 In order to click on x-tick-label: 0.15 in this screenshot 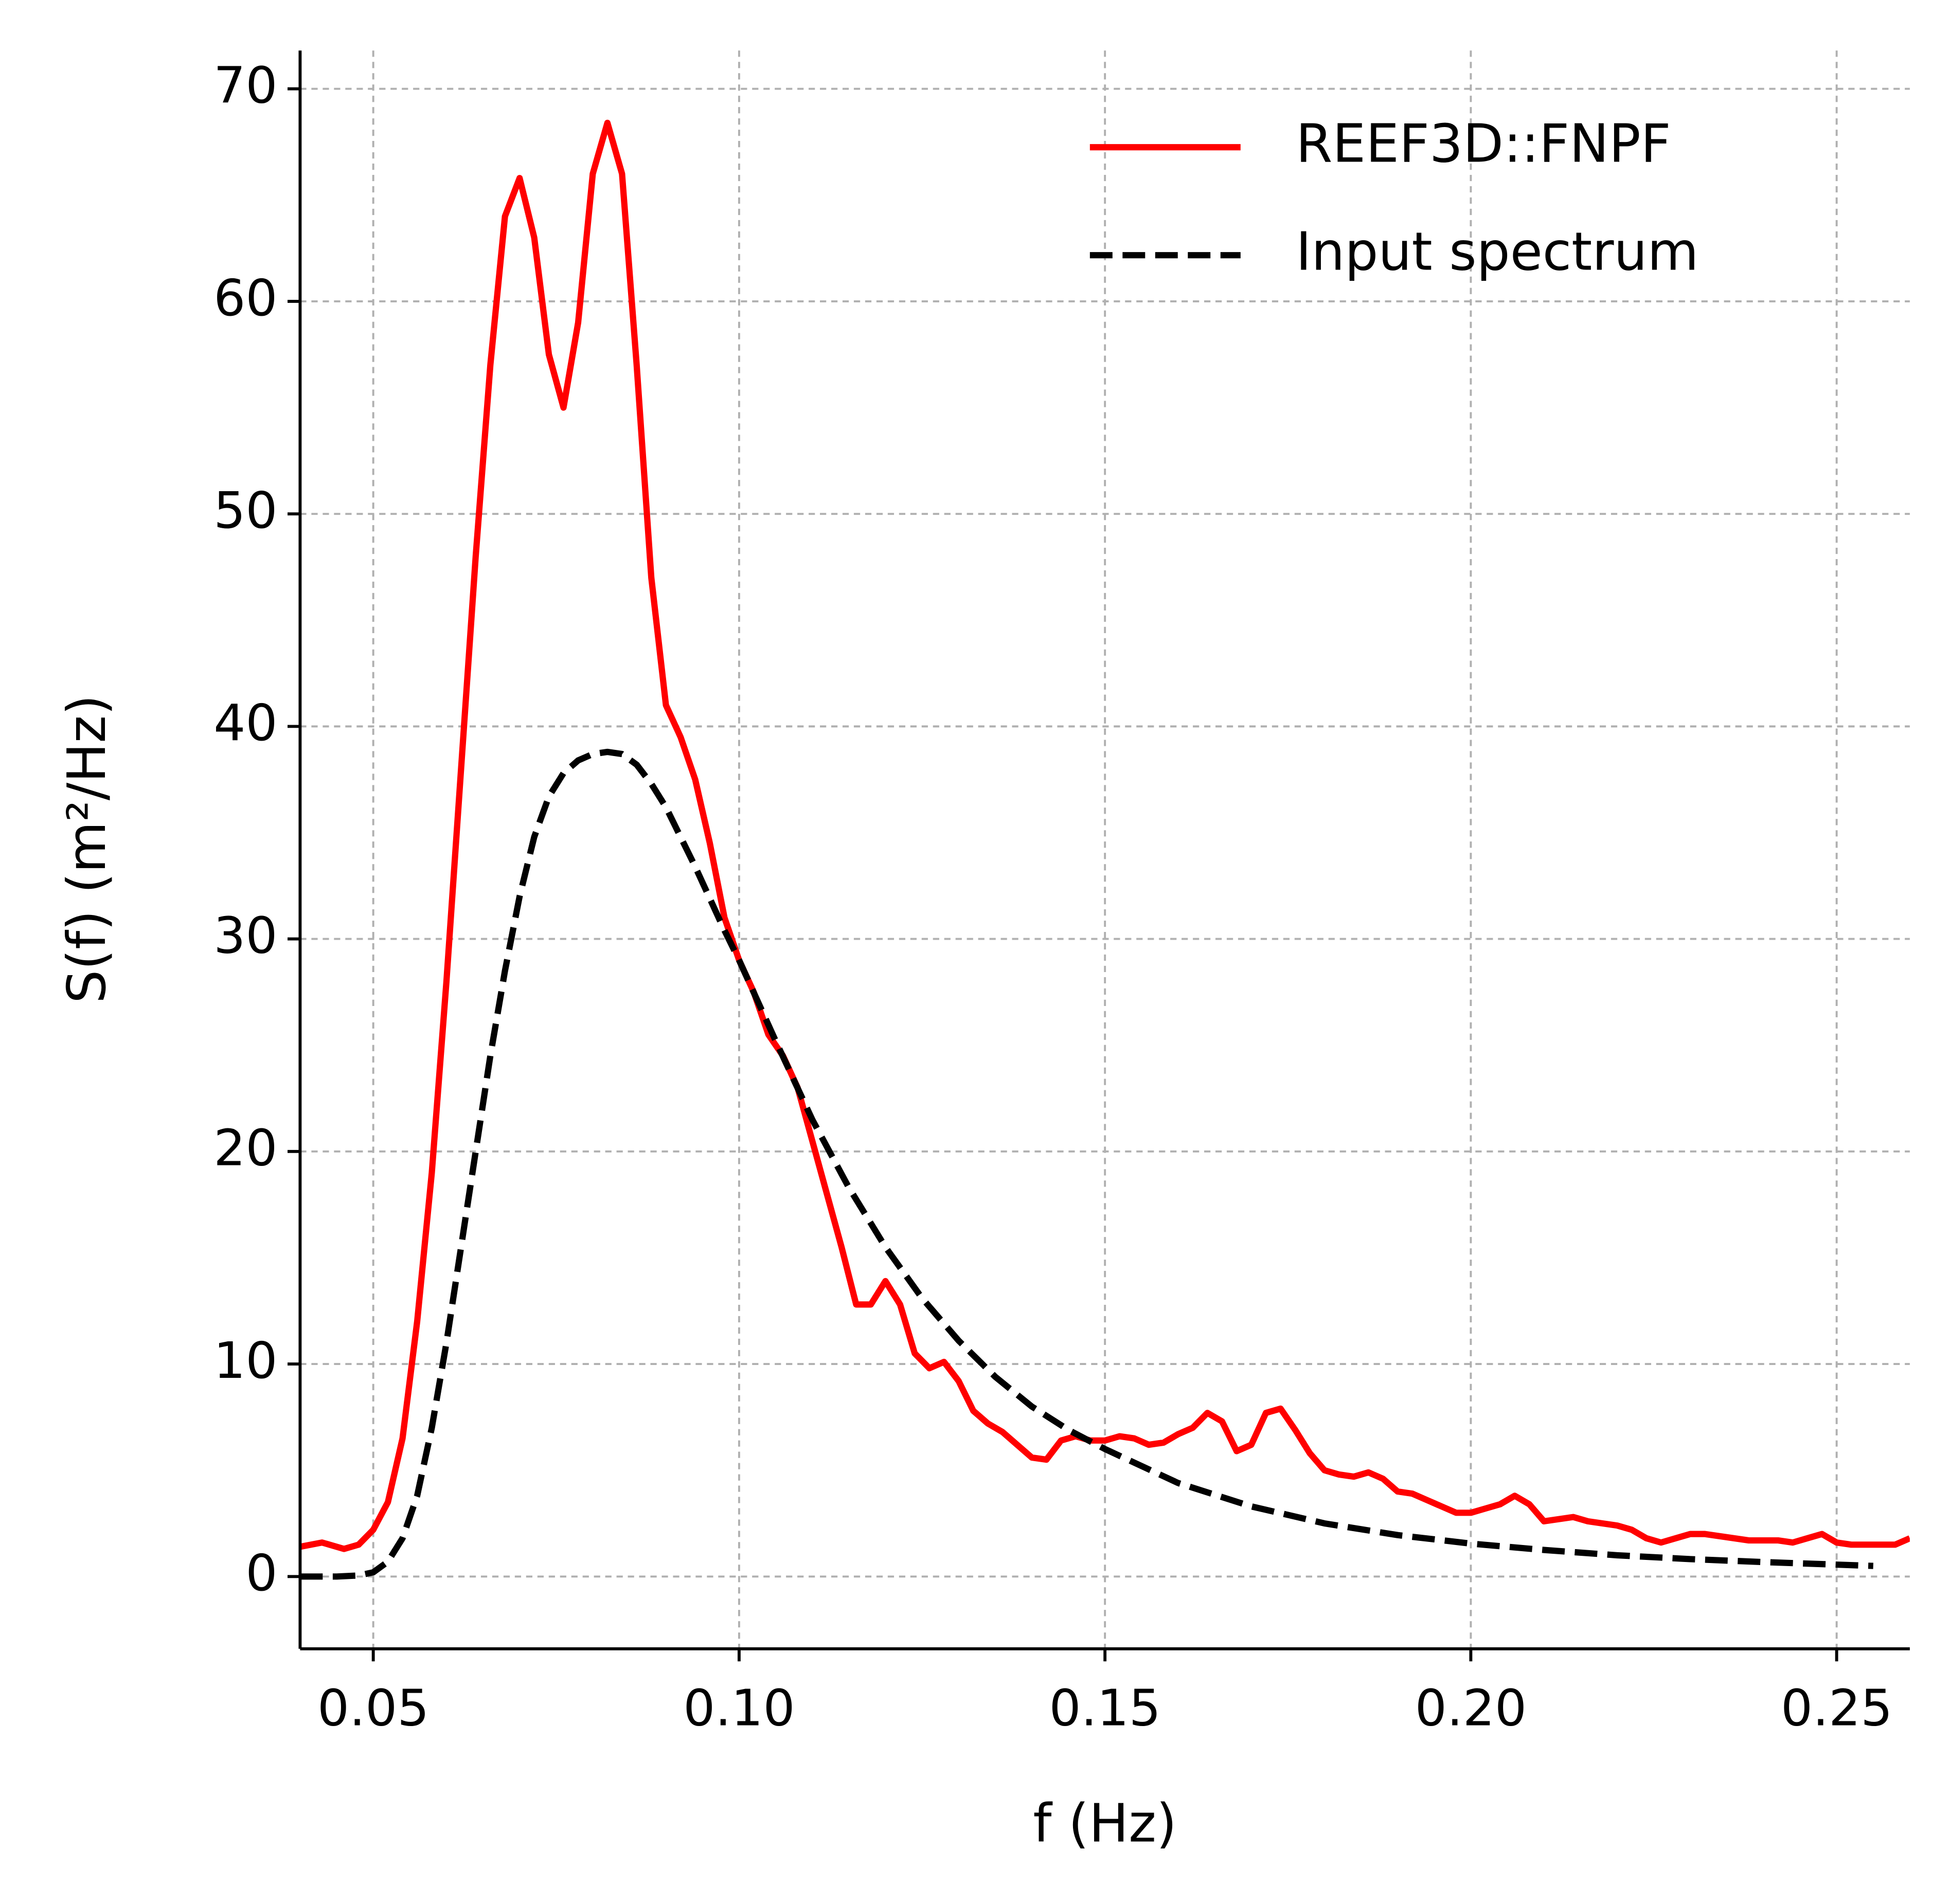, I will do `click(1104, 1708)`.